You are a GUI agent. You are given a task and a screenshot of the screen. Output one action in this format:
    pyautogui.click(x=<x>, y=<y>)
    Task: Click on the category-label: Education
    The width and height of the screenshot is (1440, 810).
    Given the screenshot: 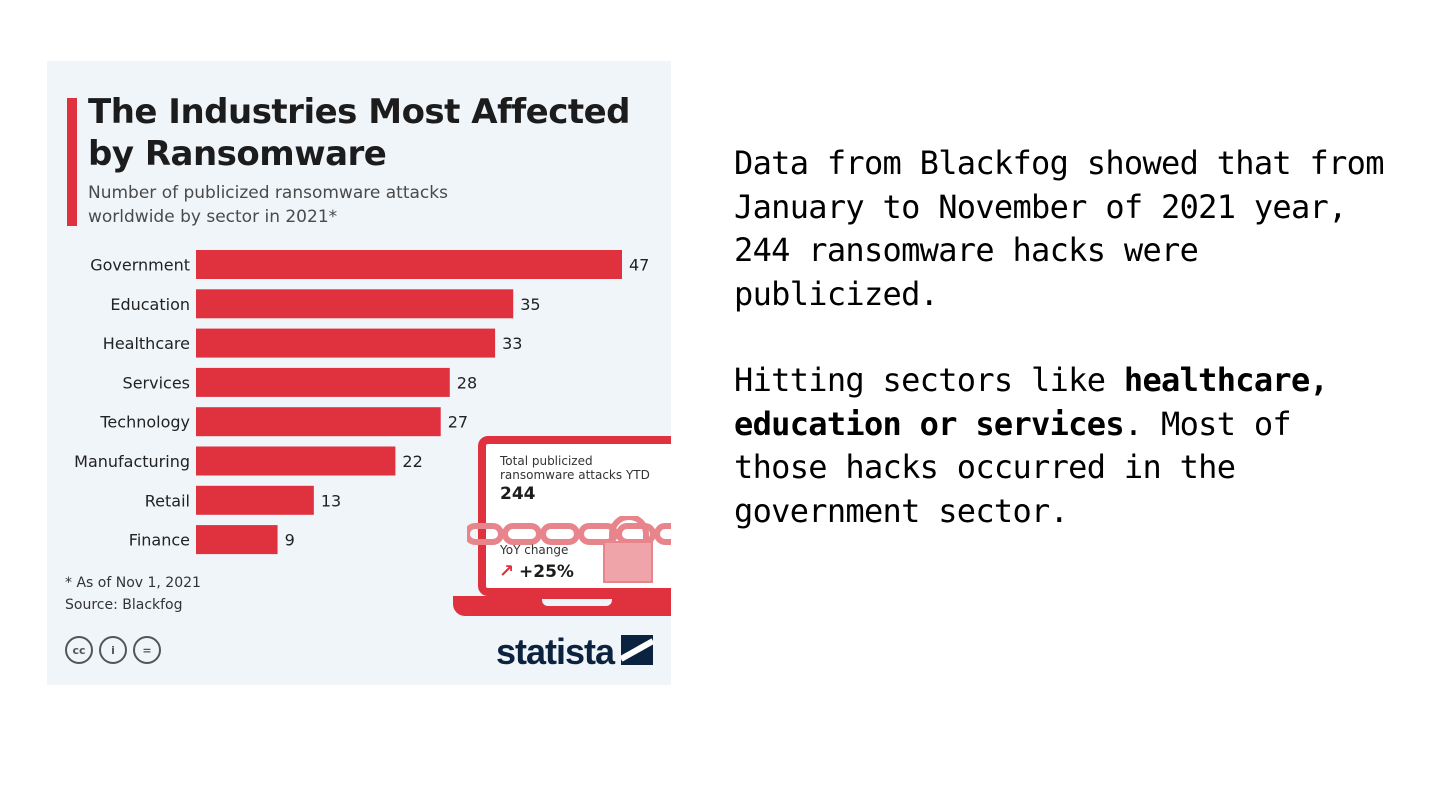 What is the action you would take?
    pyautogui.click(x=150, y=304)
    